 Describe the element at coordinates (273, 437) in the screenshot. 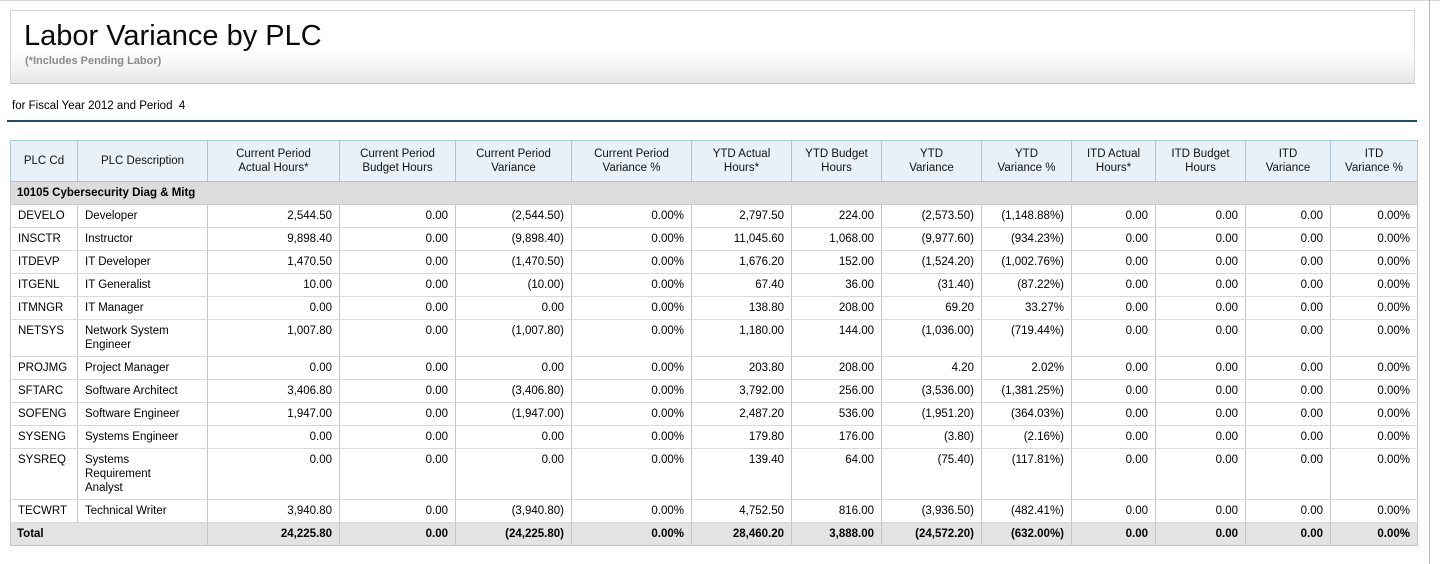

I see `value-cell-1: 0.00` at that location.